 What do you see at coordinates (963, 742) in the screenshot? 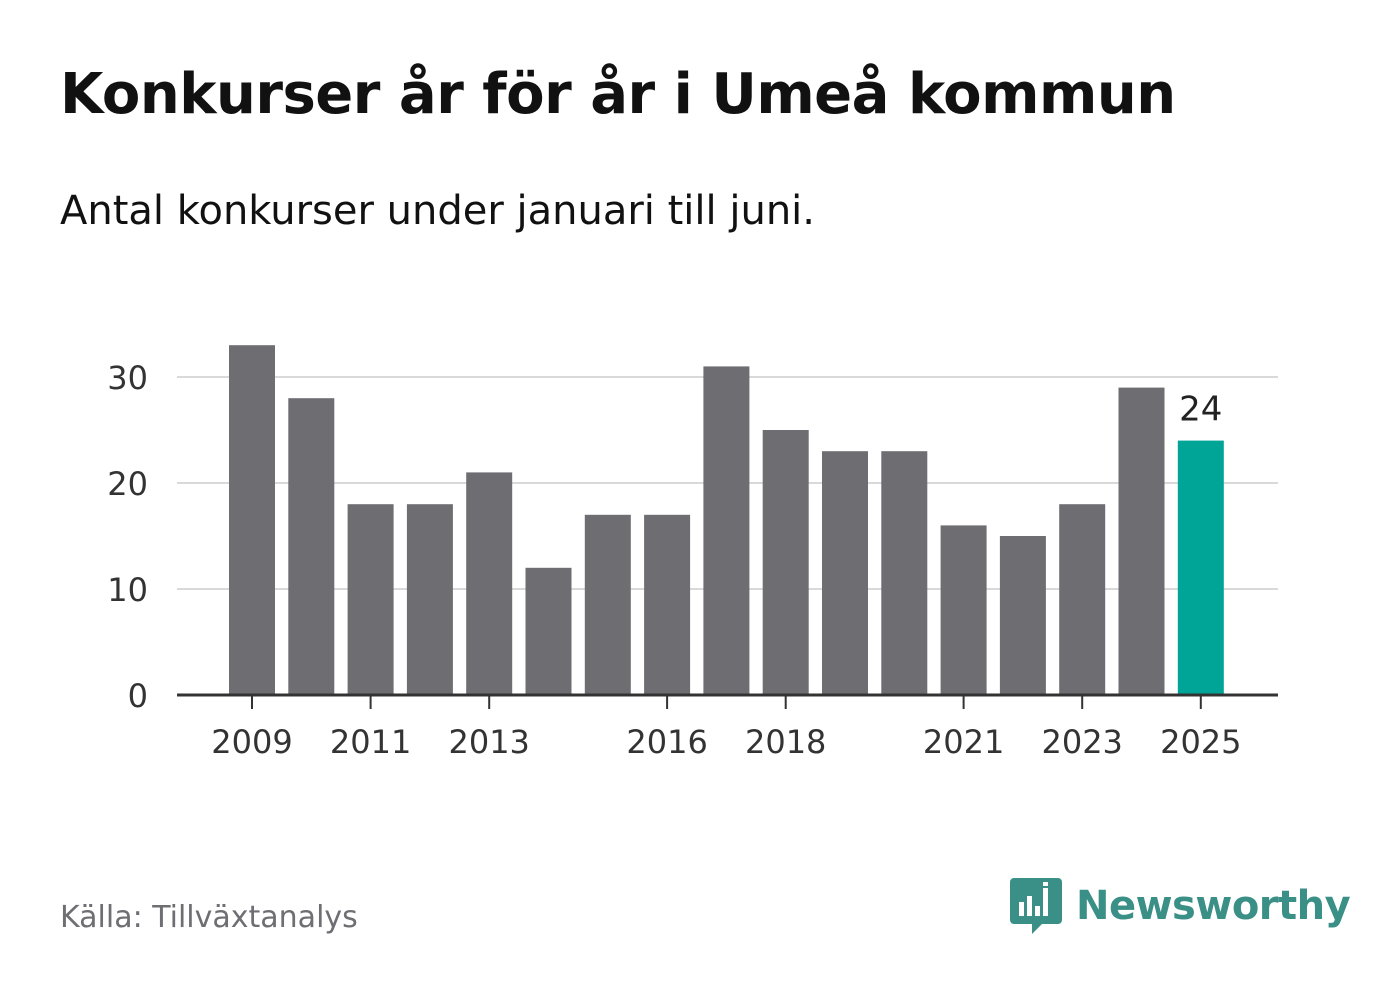
I see `x-tick-label: 2021` at bounding box center [963, 742].